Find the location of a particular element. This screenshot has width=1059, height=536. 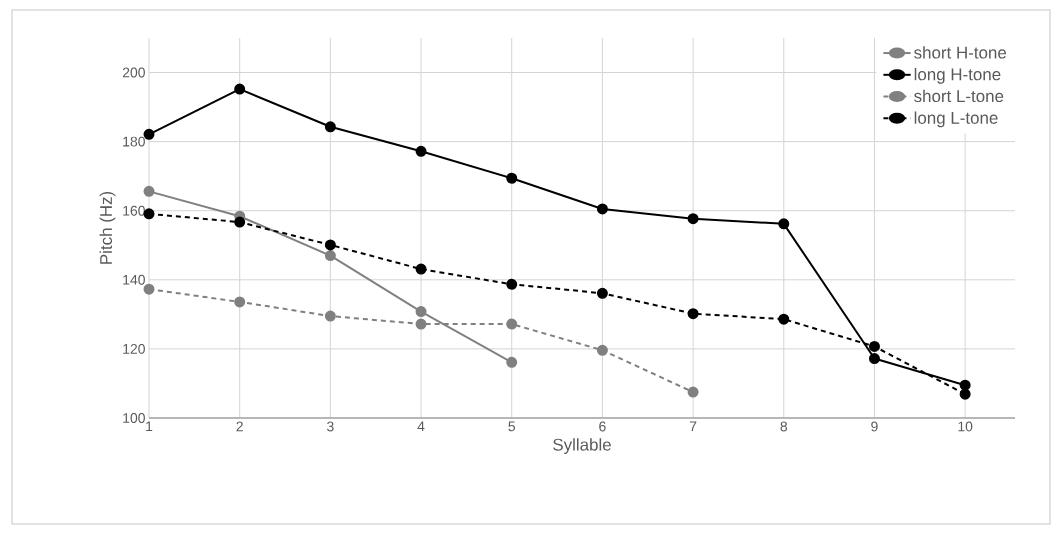

y-axis-title: Pitch (Hz) is located at coordinates (107, 227).